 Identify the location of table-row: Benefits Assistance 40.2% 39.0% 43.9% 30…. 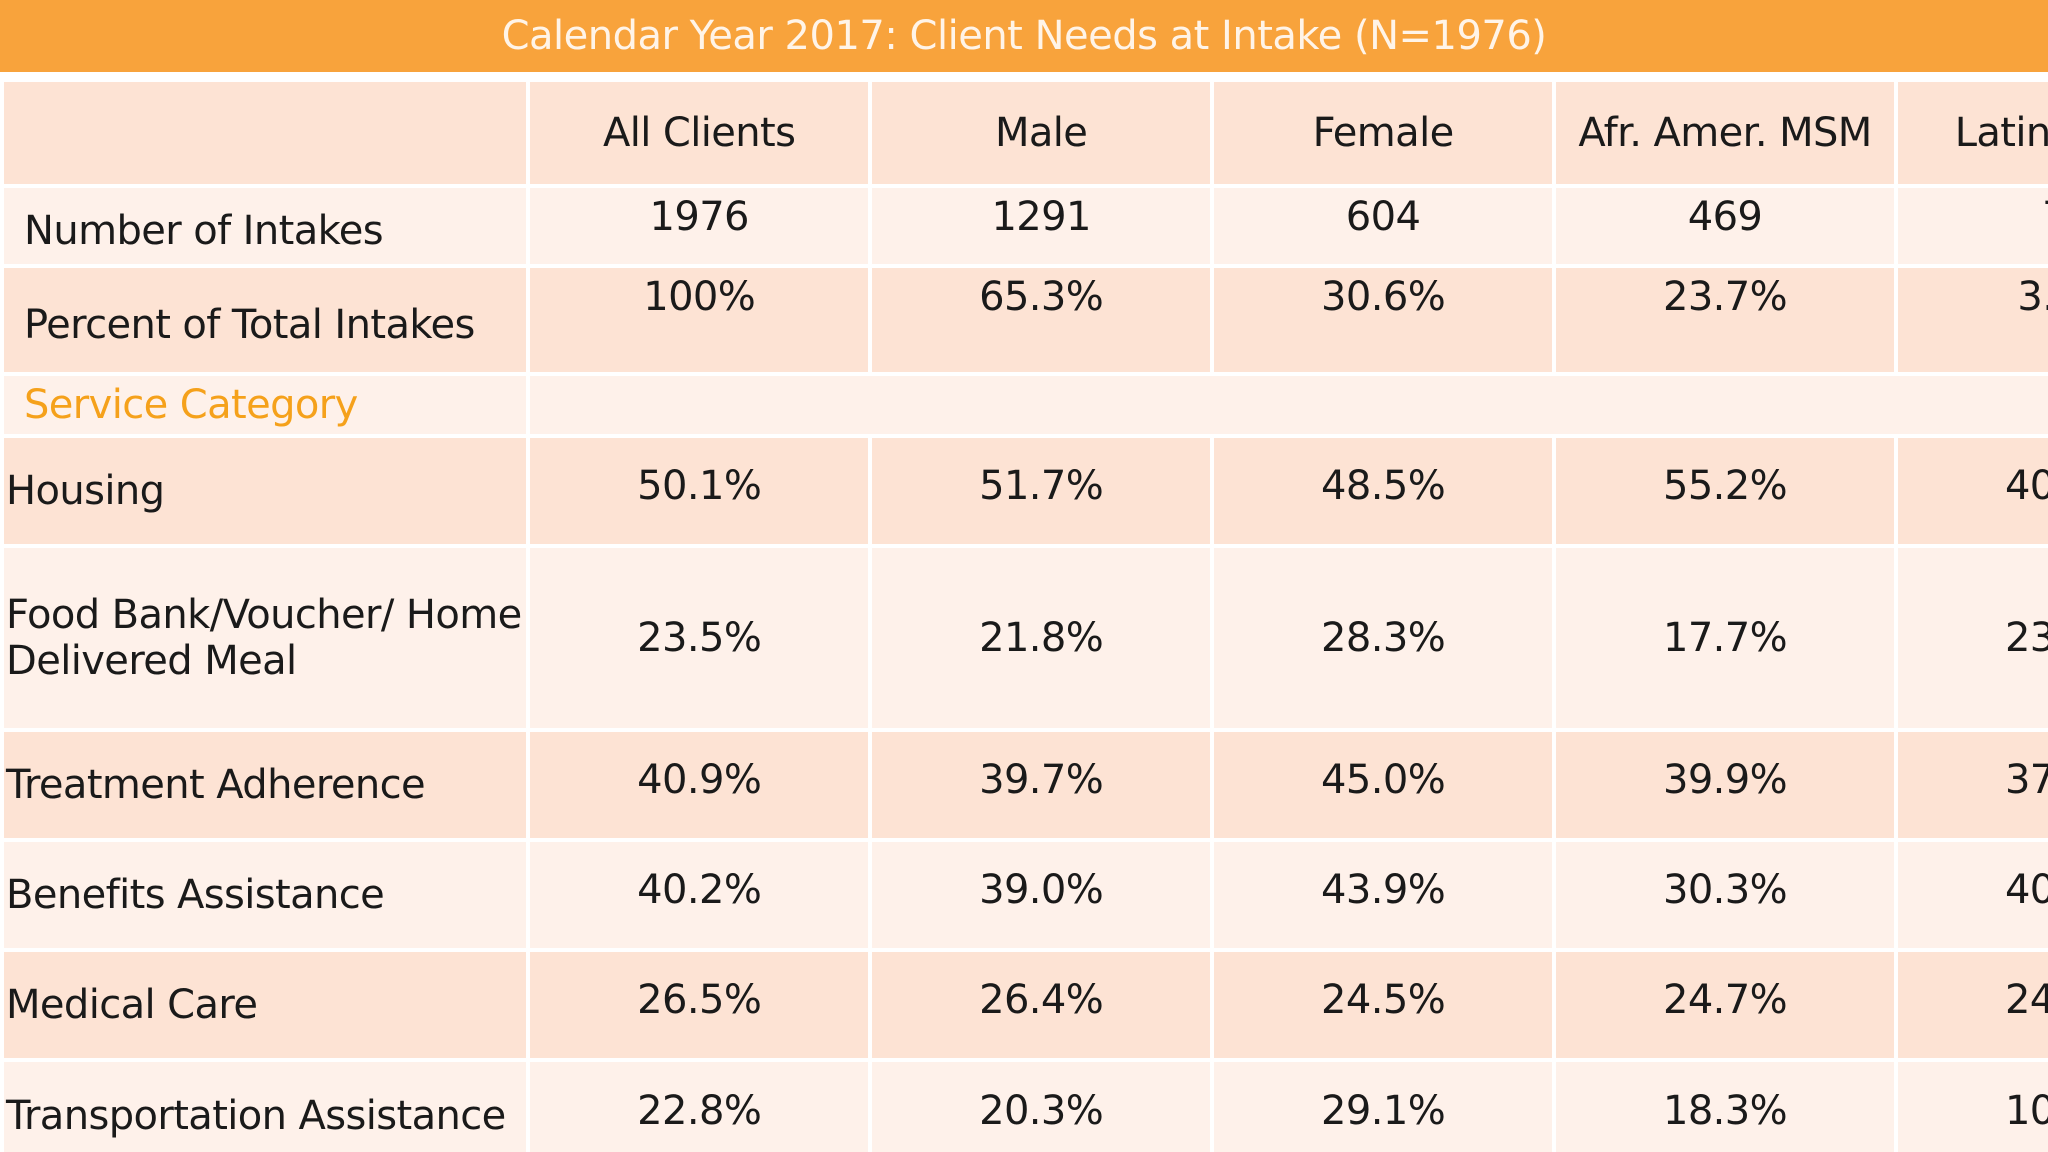
(1024, 895).